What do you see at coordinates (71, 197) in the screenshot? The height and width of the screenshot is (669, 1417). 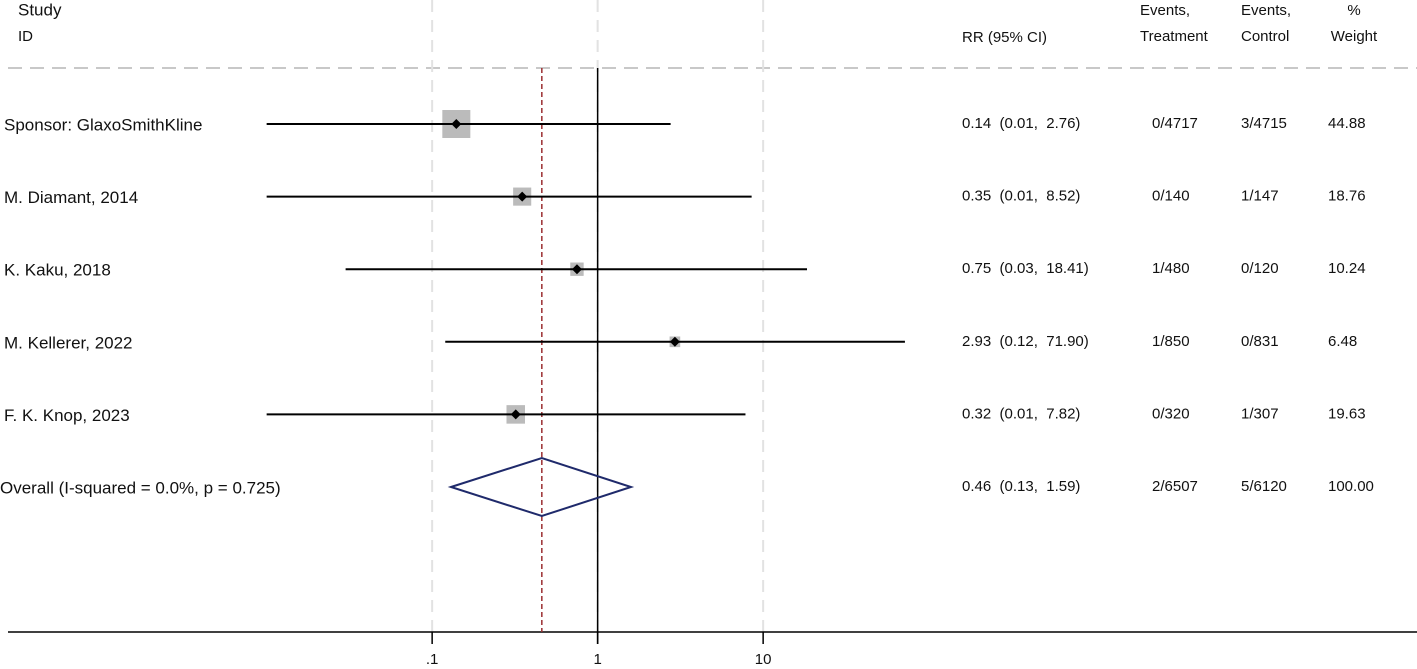 I see `study-label: M. Diamant, 2014` at bounding box center [71, 197].